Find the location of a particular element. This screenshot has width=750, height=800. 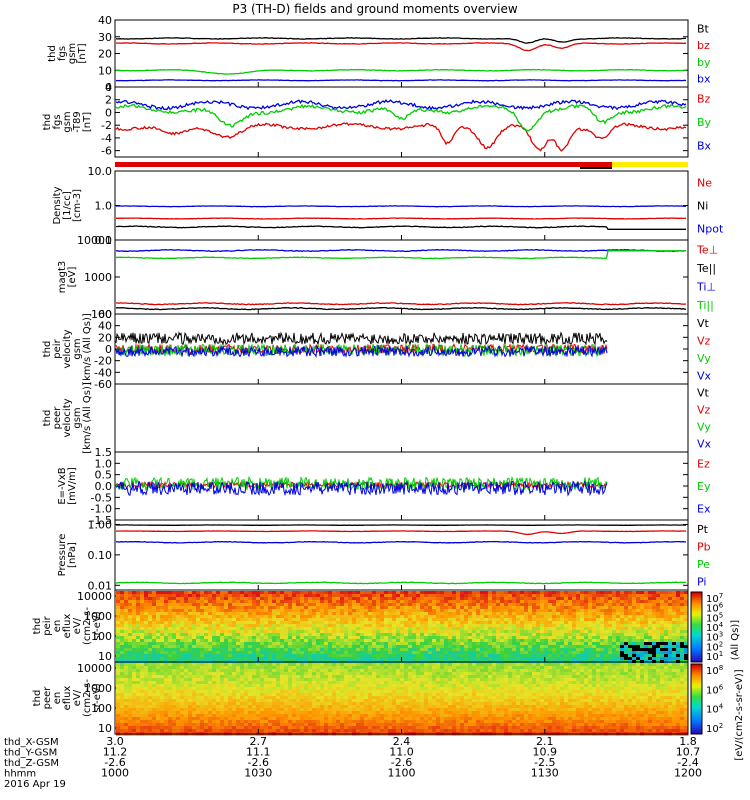

x-tick-label: 10.7 is located at coordinates (688, 752).